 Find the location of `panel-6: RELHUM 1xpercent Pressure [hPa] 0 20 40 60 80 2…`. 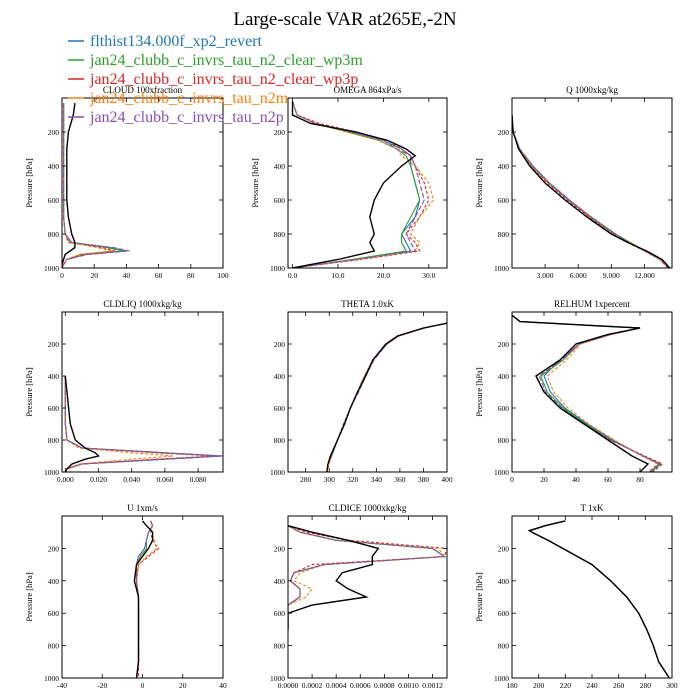

panel-6: RELHUM 1xpercent Pressure [hPa] 0 20 40 60 80 2… is located at coordinates (573, 391).